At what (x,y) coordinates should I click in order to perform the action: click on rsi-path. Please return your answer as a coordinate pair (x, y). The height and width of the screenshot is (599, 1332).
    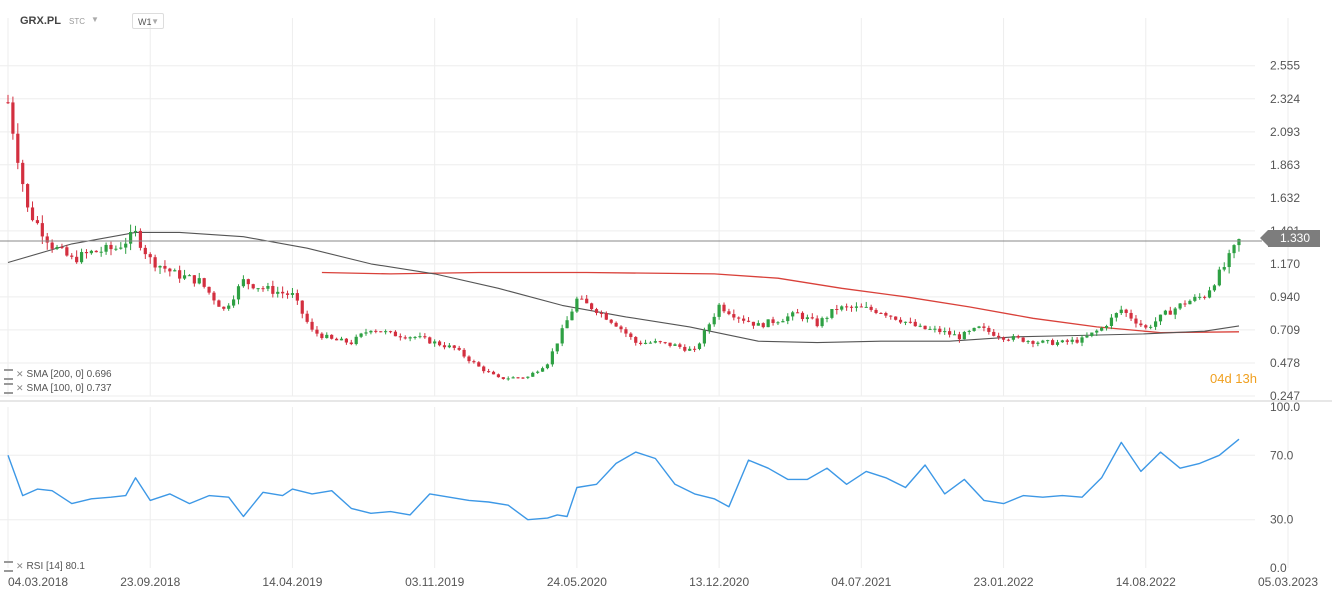
    Looking at the image, I should click on (623, 479).